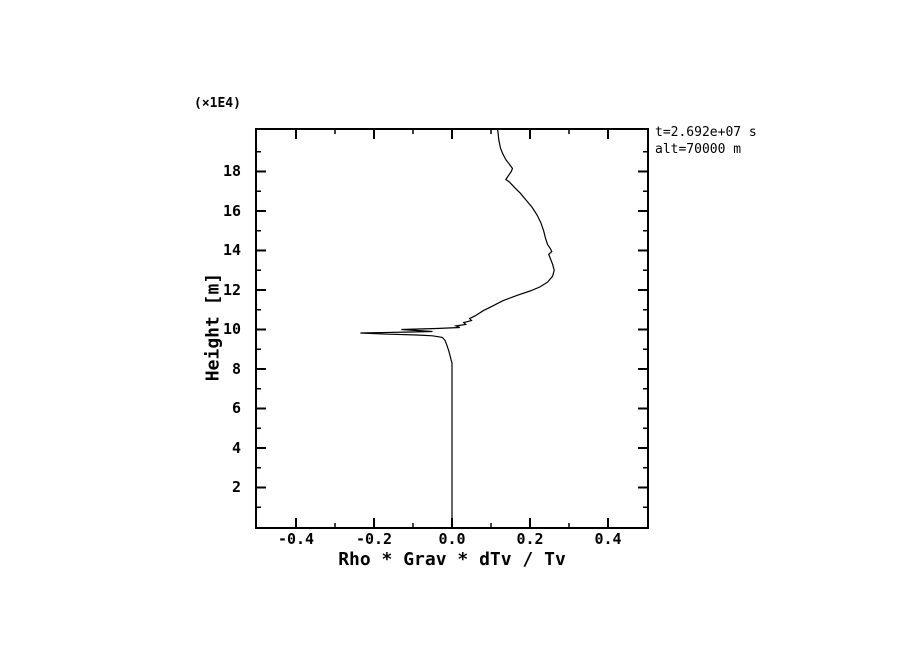  I want to click on y-tick-label: 12, so click(231, 289).